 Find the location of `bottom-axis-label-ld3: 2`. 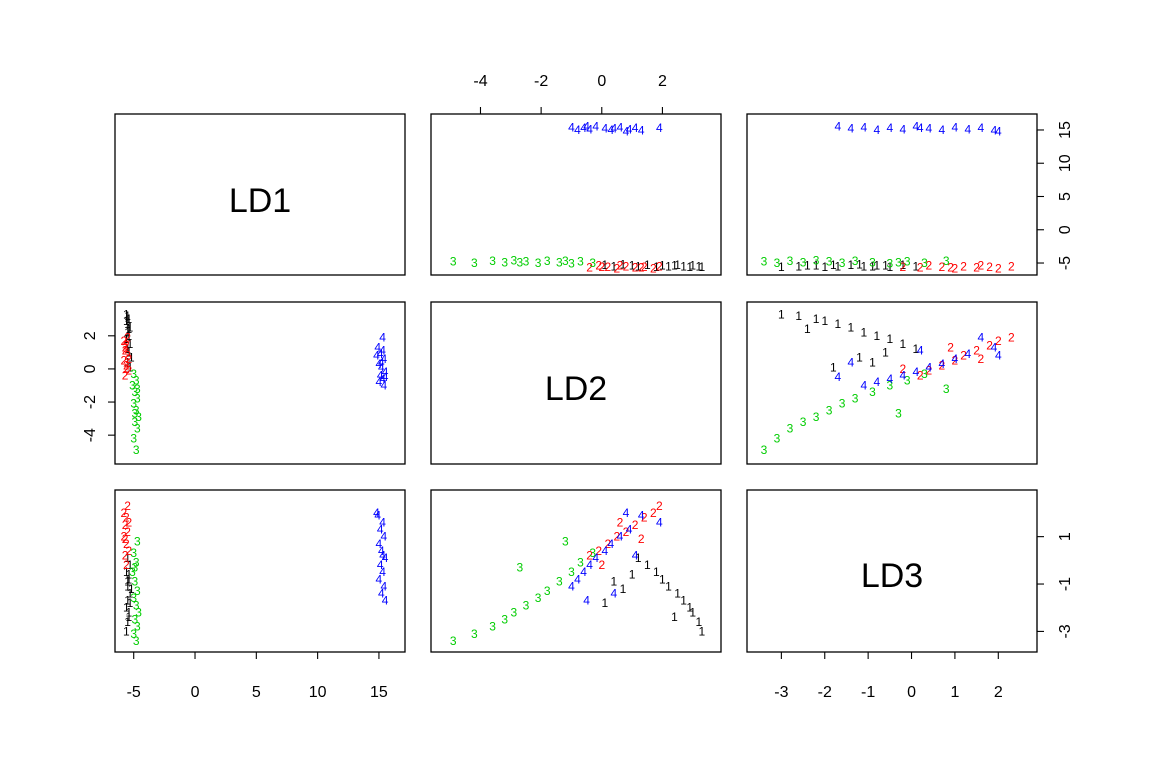

bottom-axis-label-ld3: 2 is located at coordinates (998, 692).